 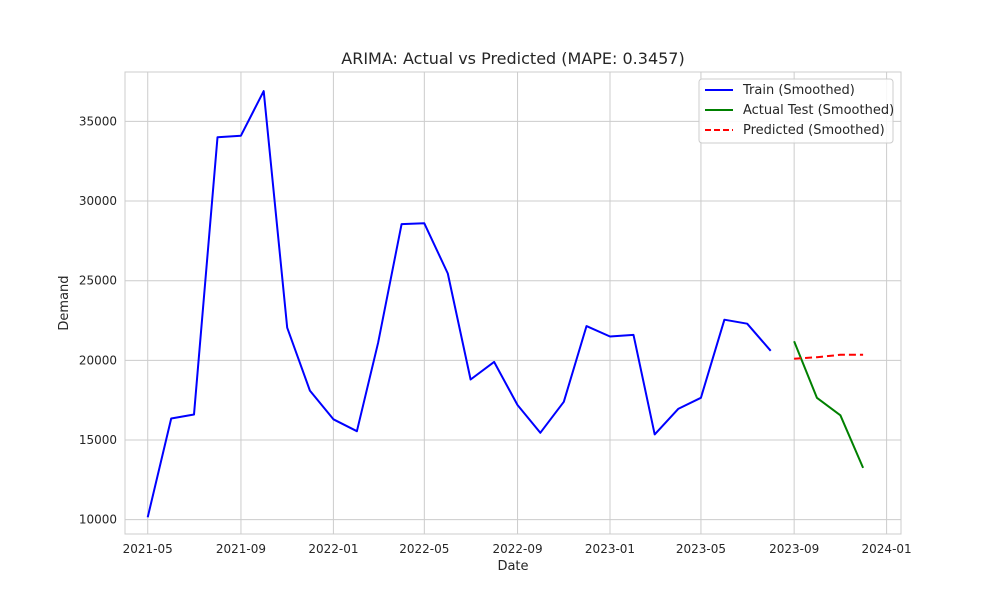 What do you see at coordinates (424, 549) in the screenshot?
I see `x-tick-label: 2022-05` at bounding box center [424, 549].